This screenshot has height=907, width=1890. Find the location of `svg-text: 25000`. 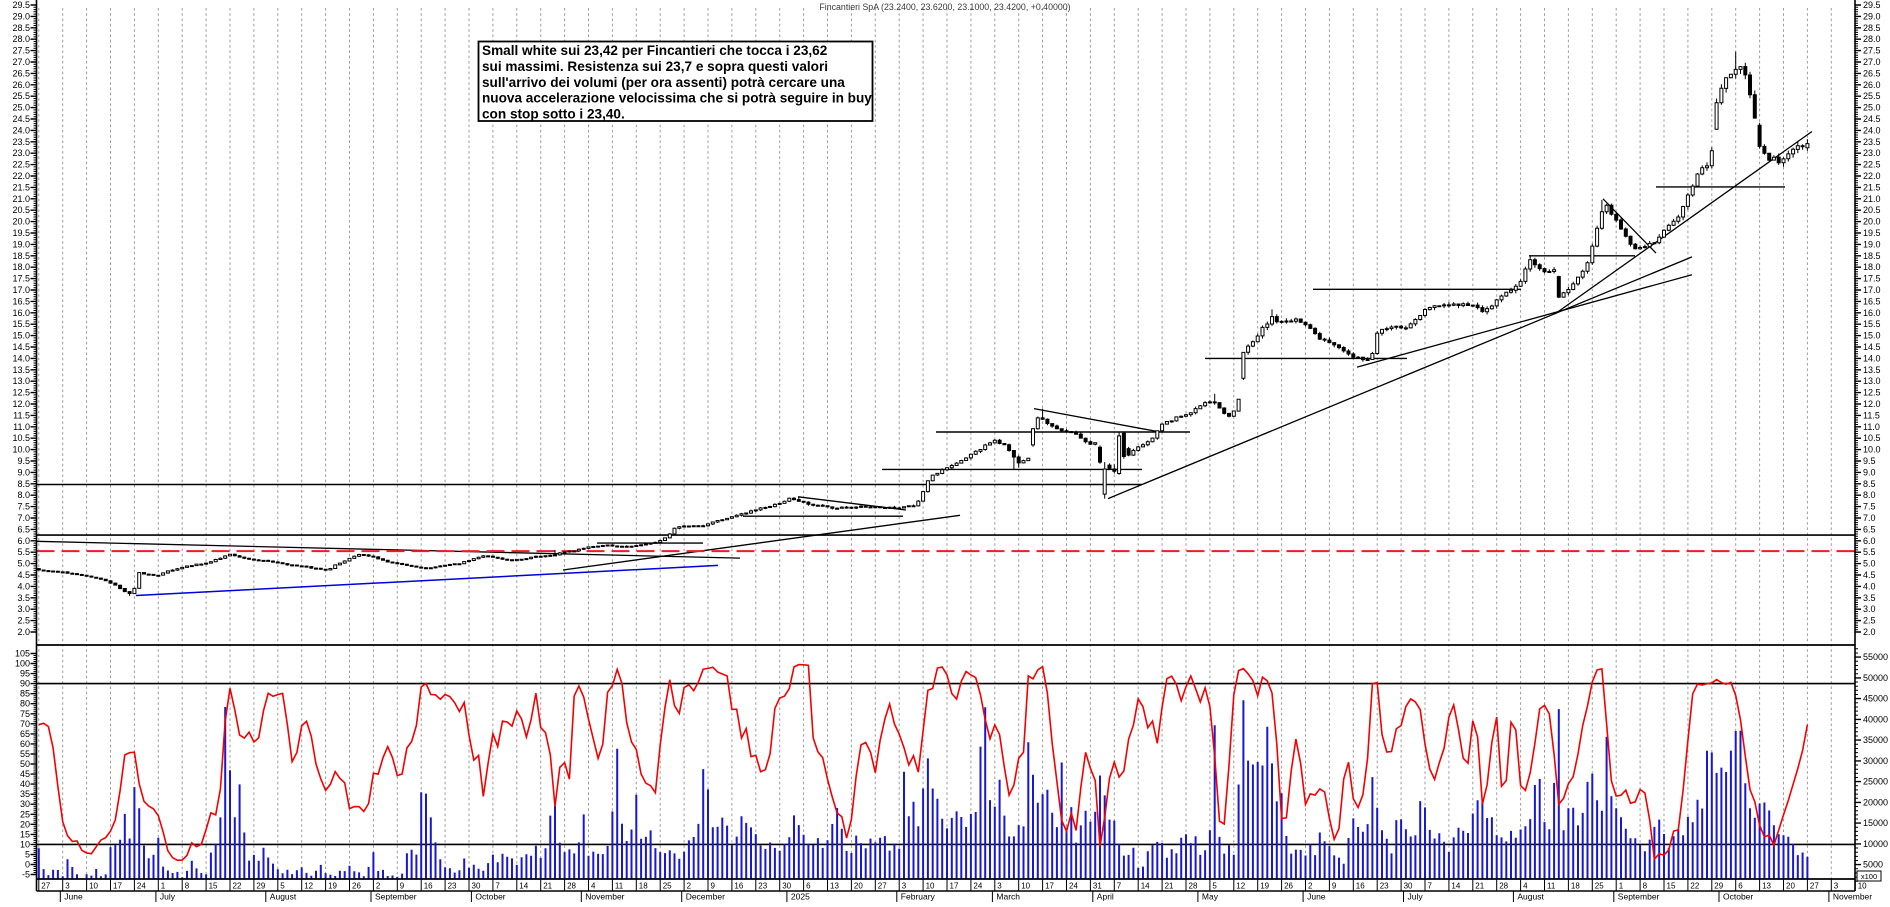

svg-text: 25000 is located at coordinates (1875, 782).